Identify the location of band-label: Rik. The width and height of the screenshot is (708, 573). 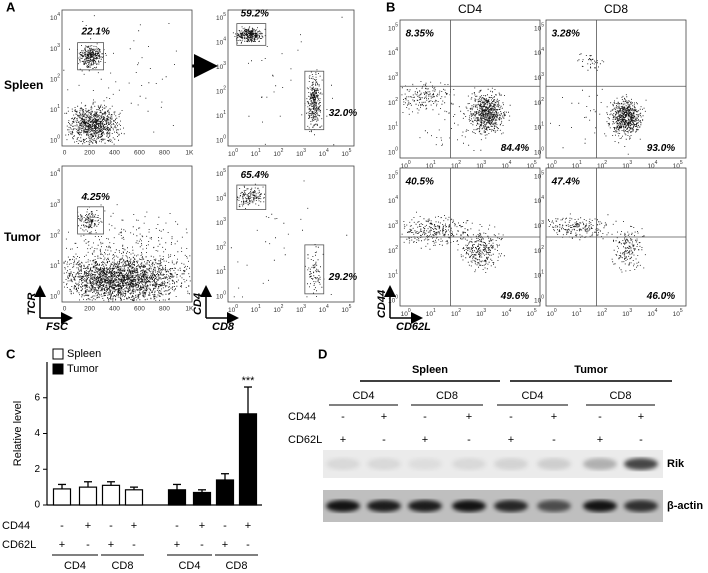
(676, 464).